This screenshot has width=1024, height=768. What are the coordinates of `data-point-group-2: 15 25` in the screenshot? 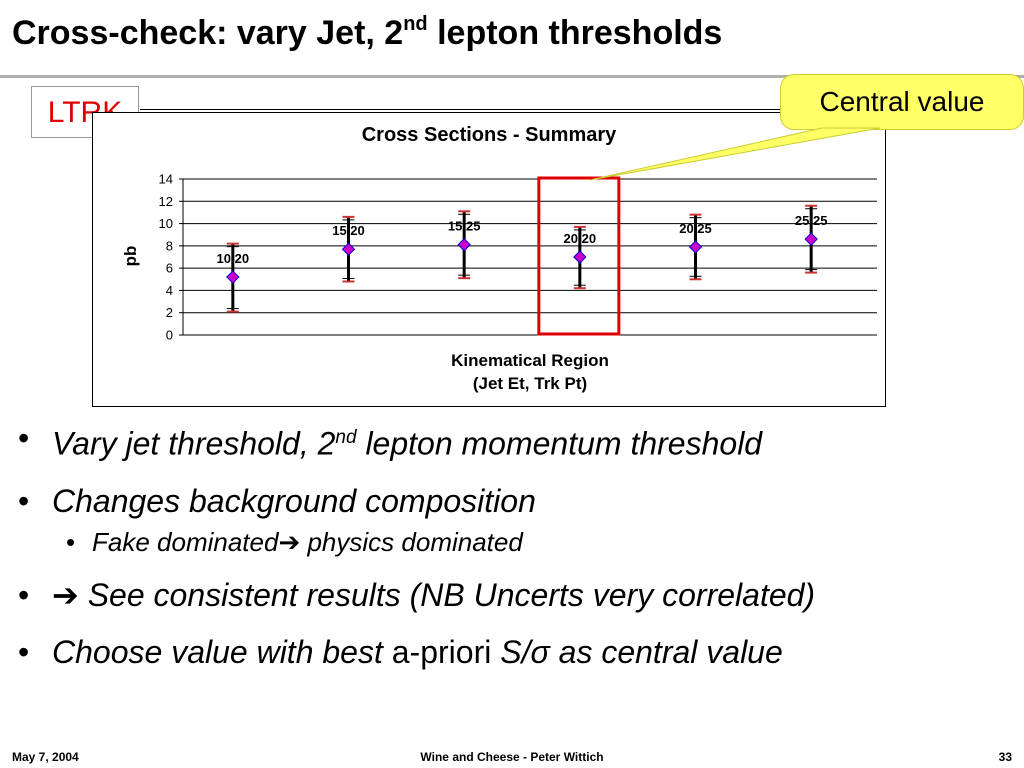 It's located at (464, 245).